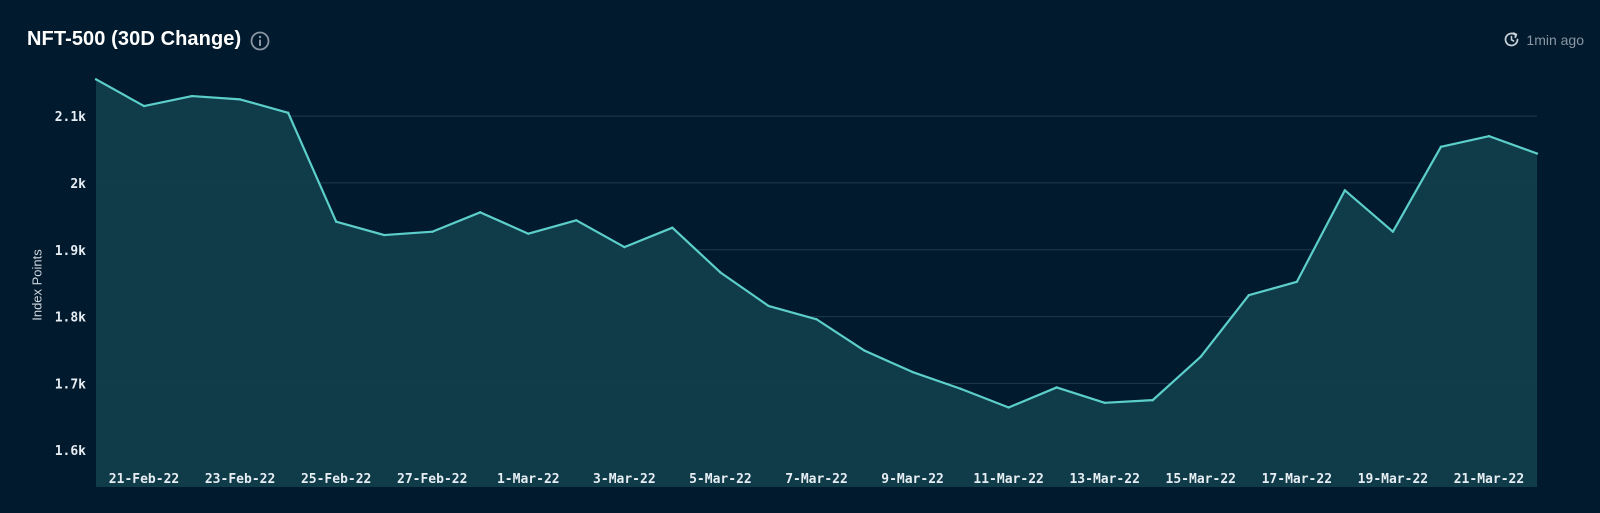 The height and width of the screenshot is (513, 1600). I want to click on x-tick-label: 25-Feb-22, so click(336, 479).